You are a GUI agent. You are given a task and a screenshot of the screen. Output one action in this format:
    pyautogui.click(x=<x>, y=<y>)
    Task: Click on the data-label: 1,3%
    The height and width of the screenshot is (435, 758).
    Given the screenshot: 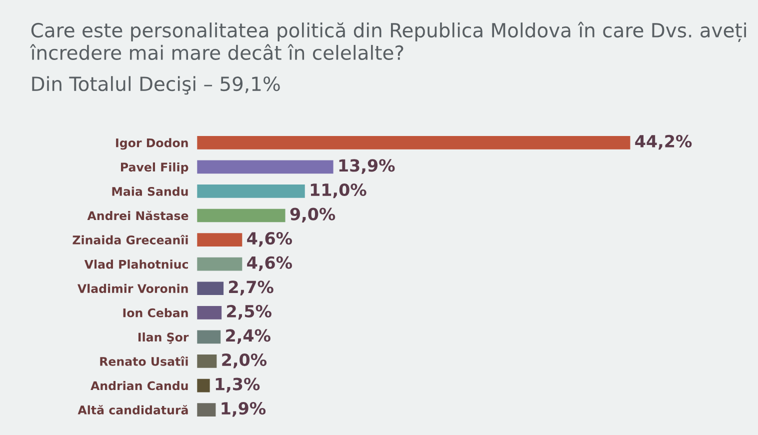 What is the action you would take?
    pyautogui.click(x=238, y=385)
    